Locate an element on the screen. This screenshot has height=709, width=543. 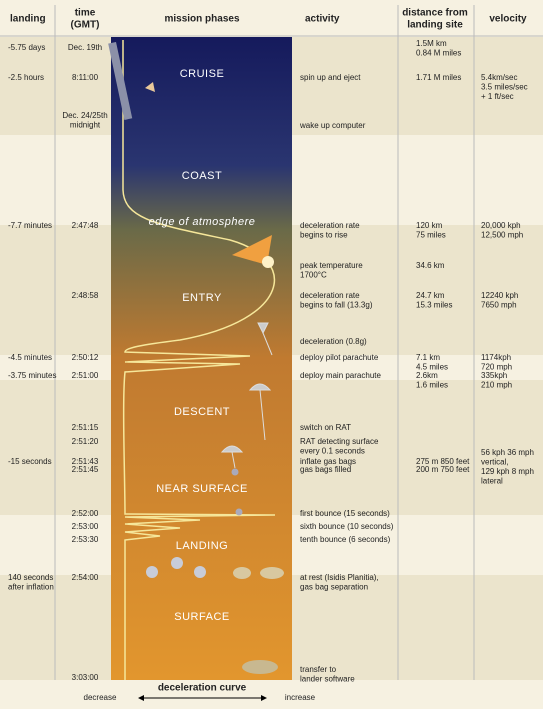
header-activity: activity is located at coordinates (322, 19).